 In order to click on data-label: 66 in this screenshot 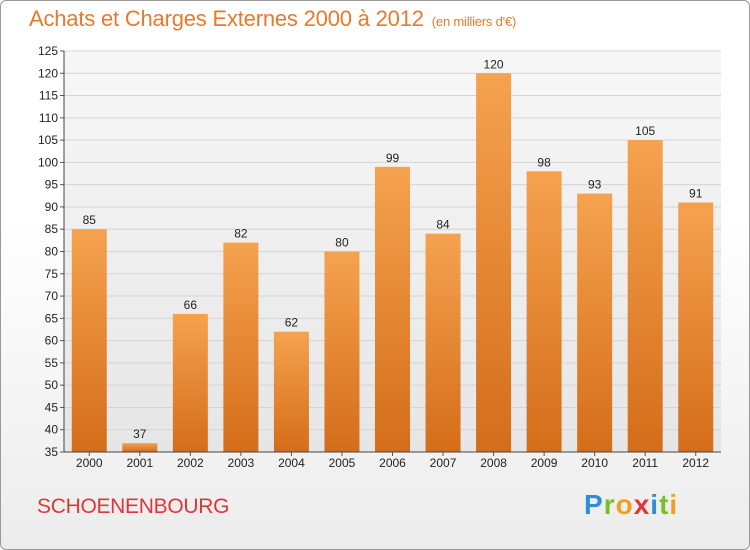, I will do `click(191, 305)`.